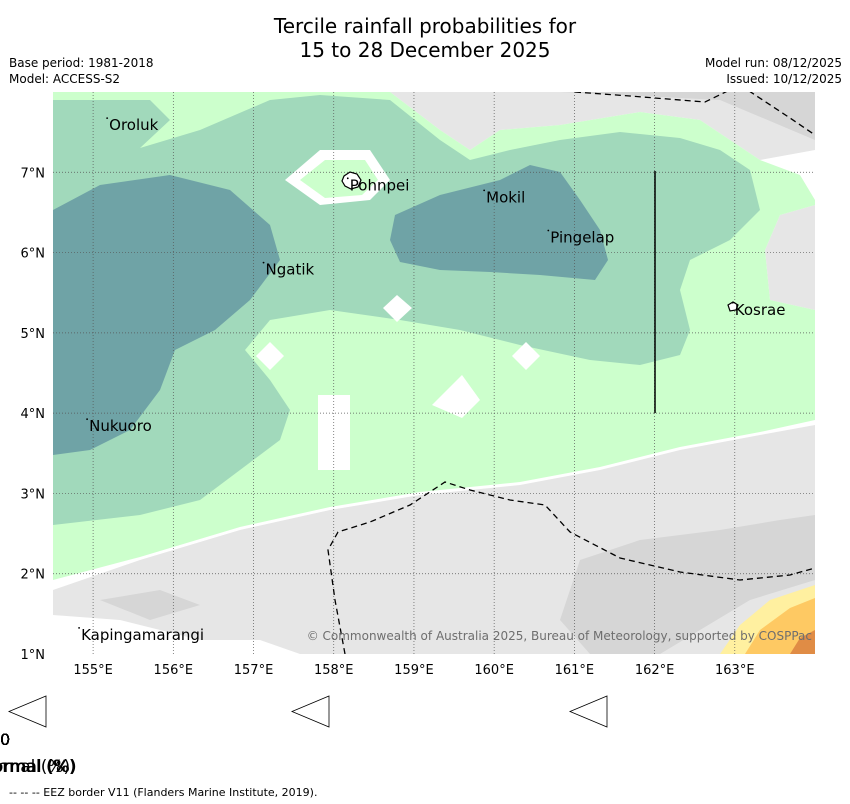 Image resolution: width=850 pixels, height=804 pixels. I want to click on lon-tick-label: 156°E, so click(174, 670).